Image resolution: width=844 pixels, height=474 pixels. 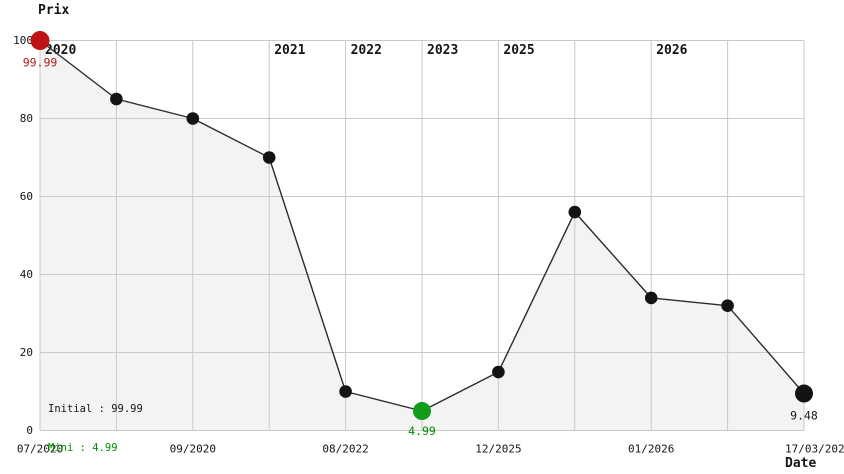 What do you see at coordinates (54, 10) in the screenshot?
I see `y-axis-title: Prix` at bounding box center [54, 10].